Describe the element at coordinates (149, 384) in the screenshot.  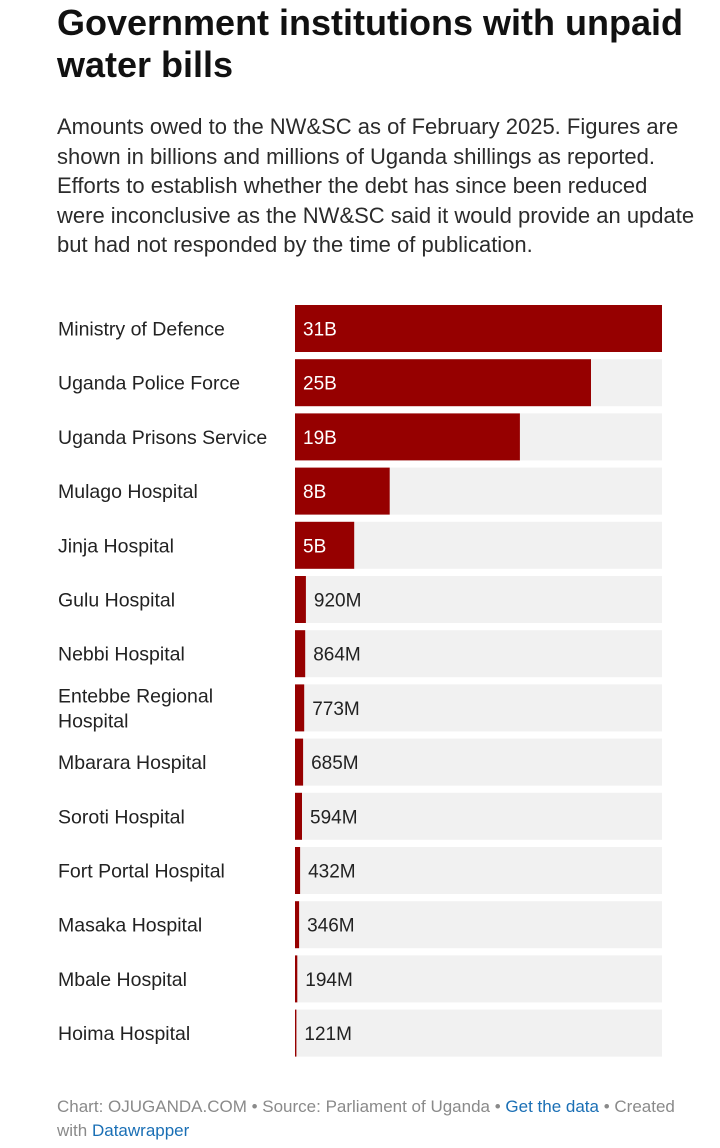
I see `category-label: Uganda Police Force` at that location.